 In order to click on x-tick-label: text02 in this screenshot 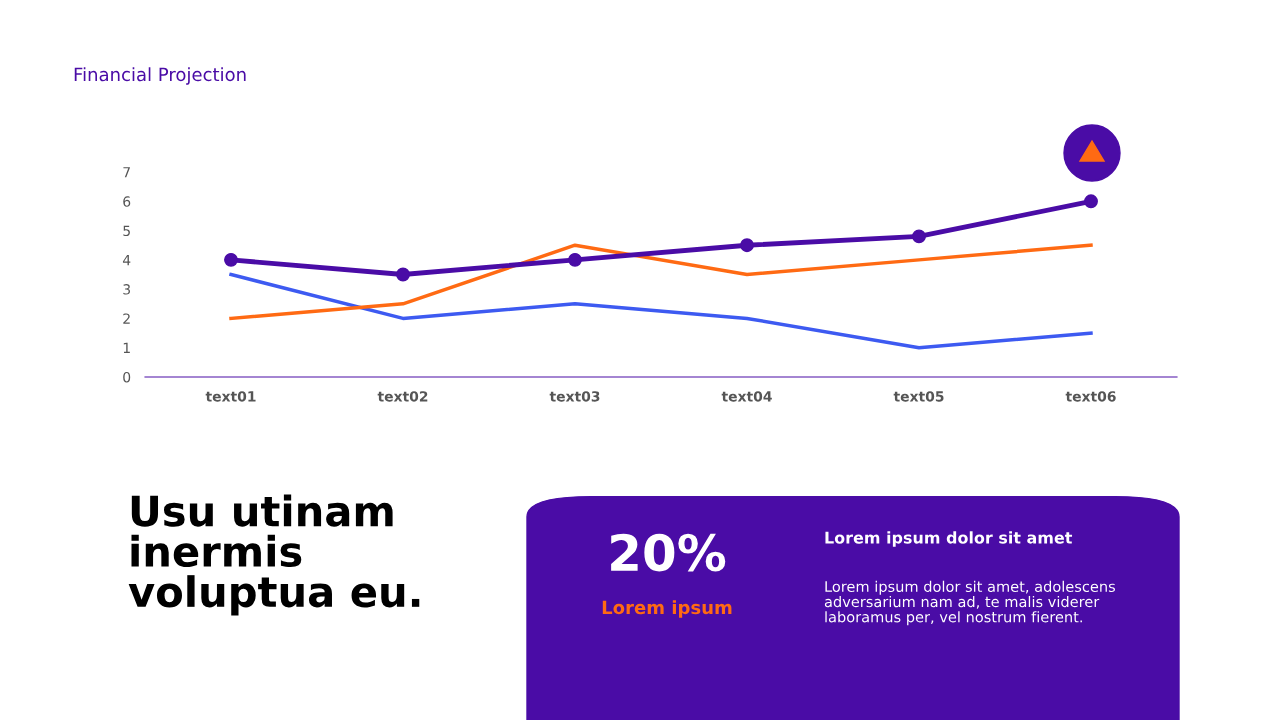, I will do `click(402, 396)`.